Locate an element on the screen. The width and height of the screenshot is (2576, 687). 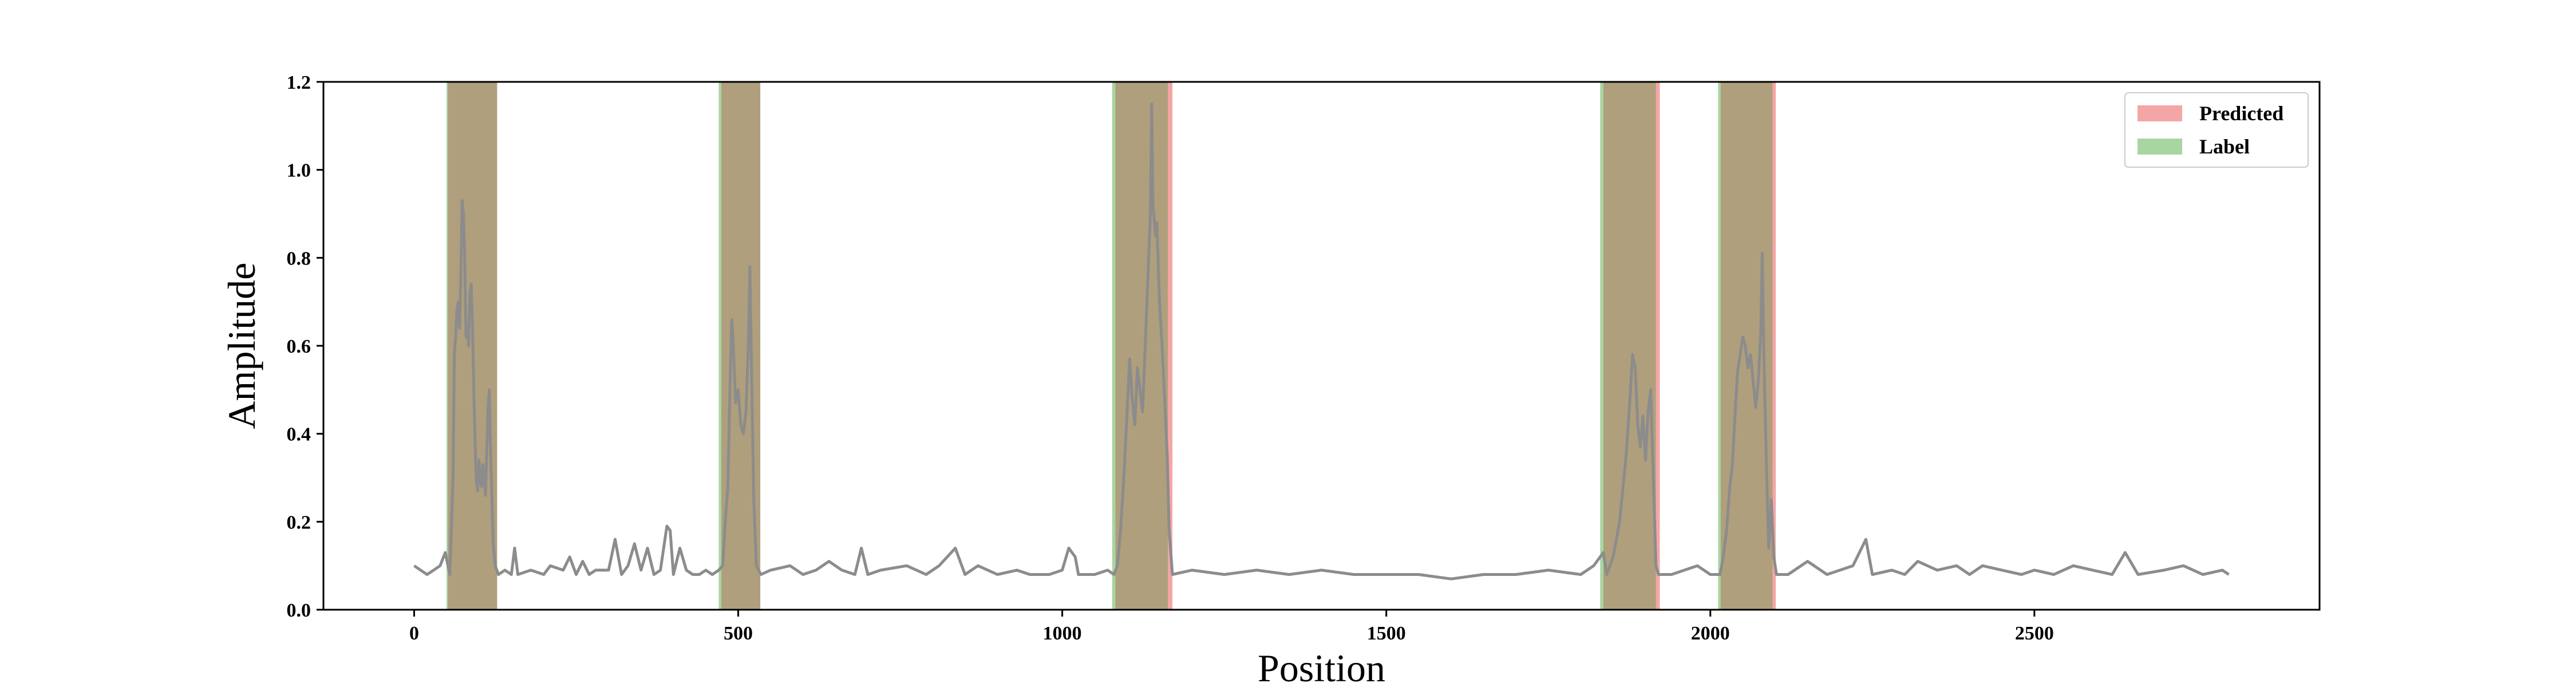
y-axis-ticks: 0.0 0.2 0.4 0.6 0.8 1.0 1.2 is located at coordinates (305, 347).